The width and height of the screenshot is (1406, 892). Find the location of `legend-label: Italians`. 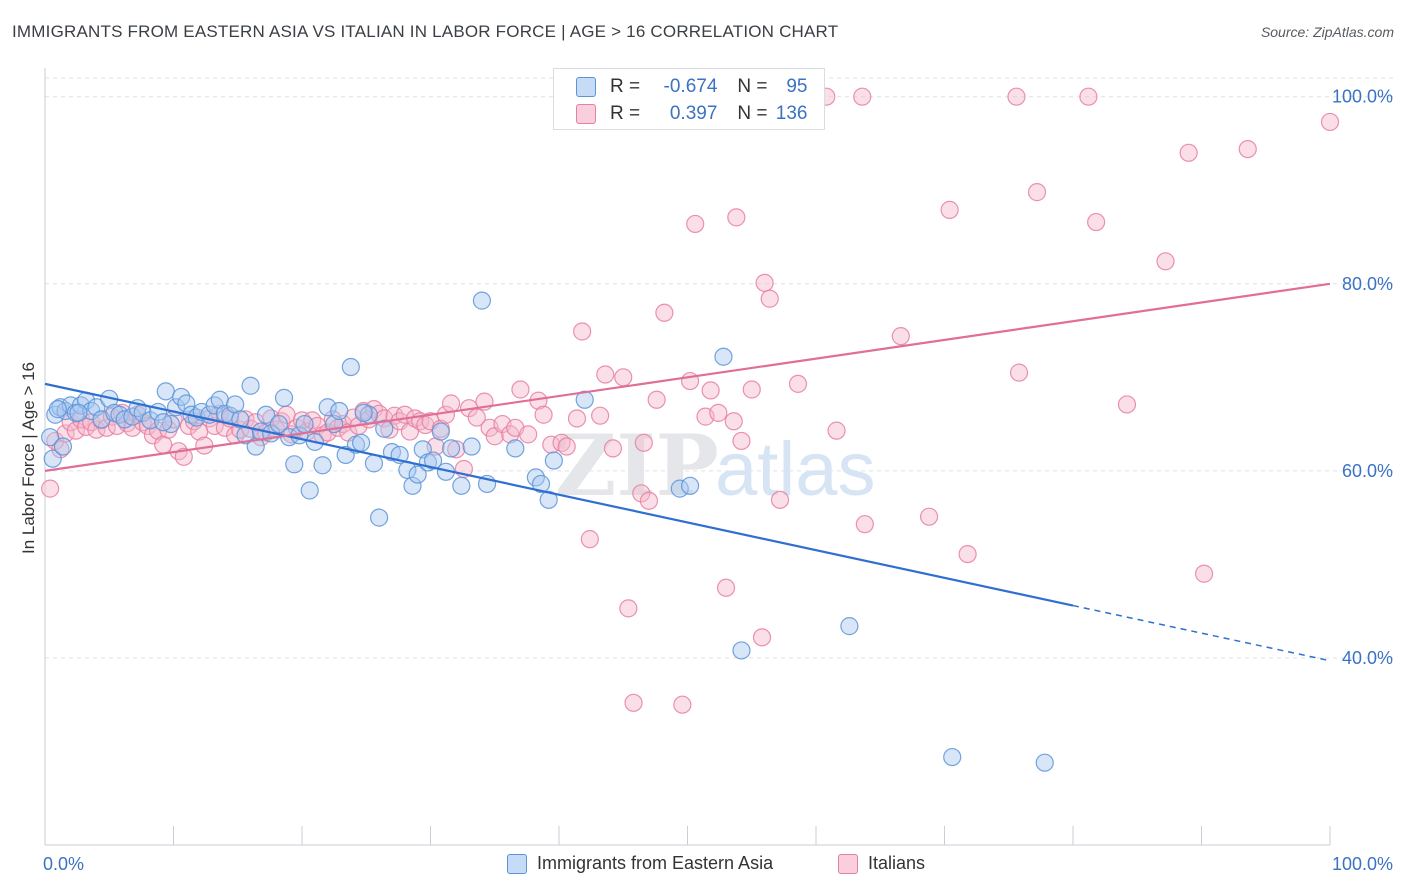

legend-label: Italians is located at coordinates (897, 863).